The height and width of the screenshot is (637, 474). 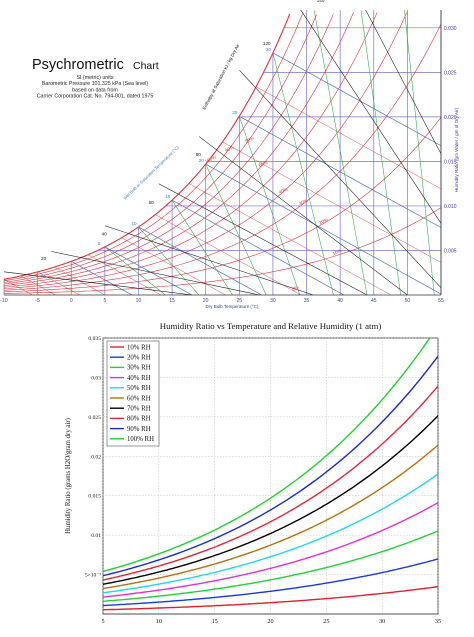 What do you see at coordinates (240, 301) in the screenshot?
I see `psy-x-tick-label: 25` at bounding box center [240, 301].